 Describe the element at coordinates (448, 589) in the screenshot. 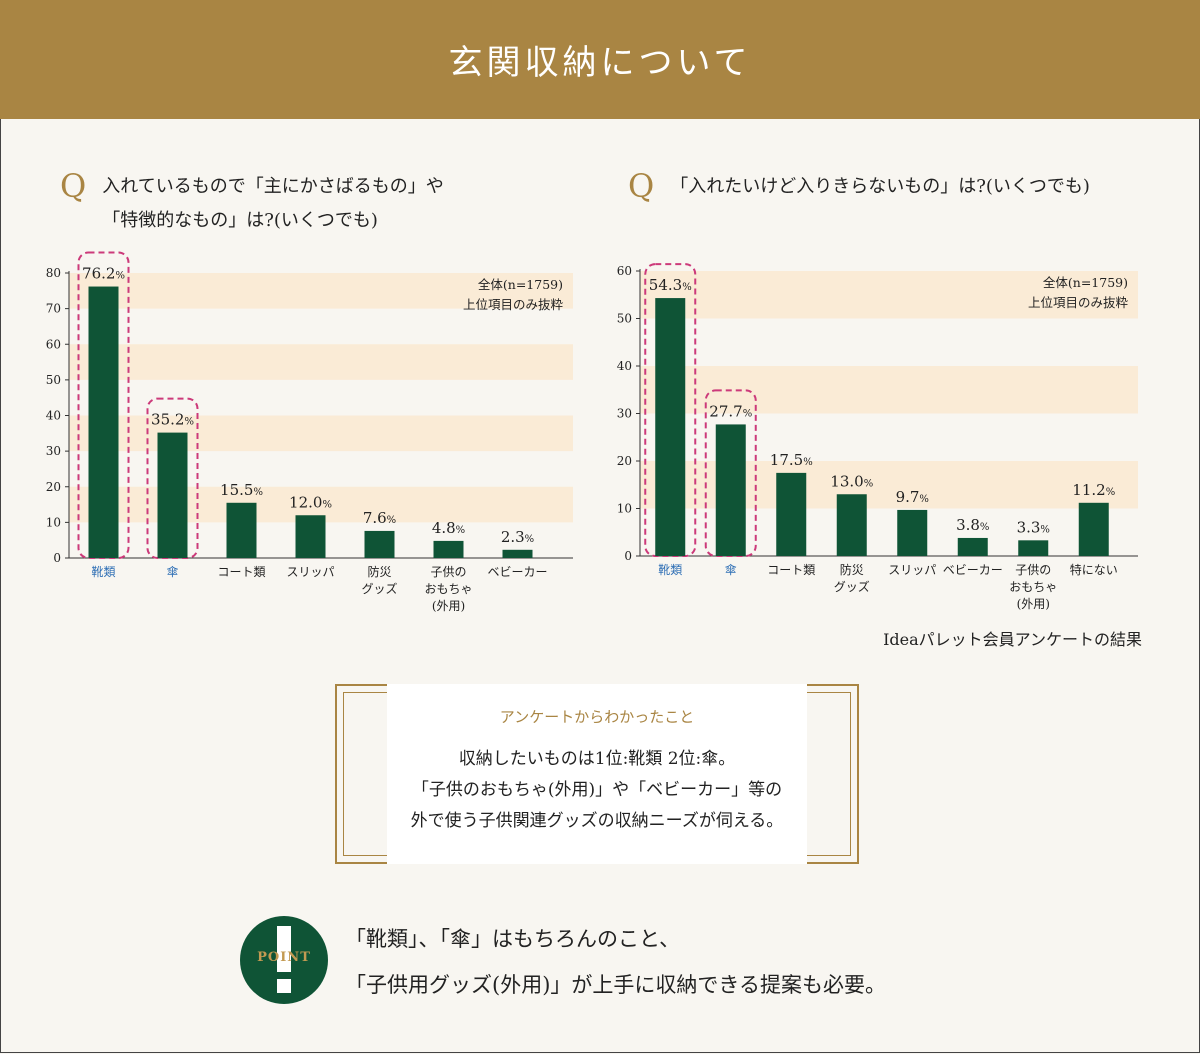

I see `left-category-label: 子供のおもちゃ(外用)` at that location.